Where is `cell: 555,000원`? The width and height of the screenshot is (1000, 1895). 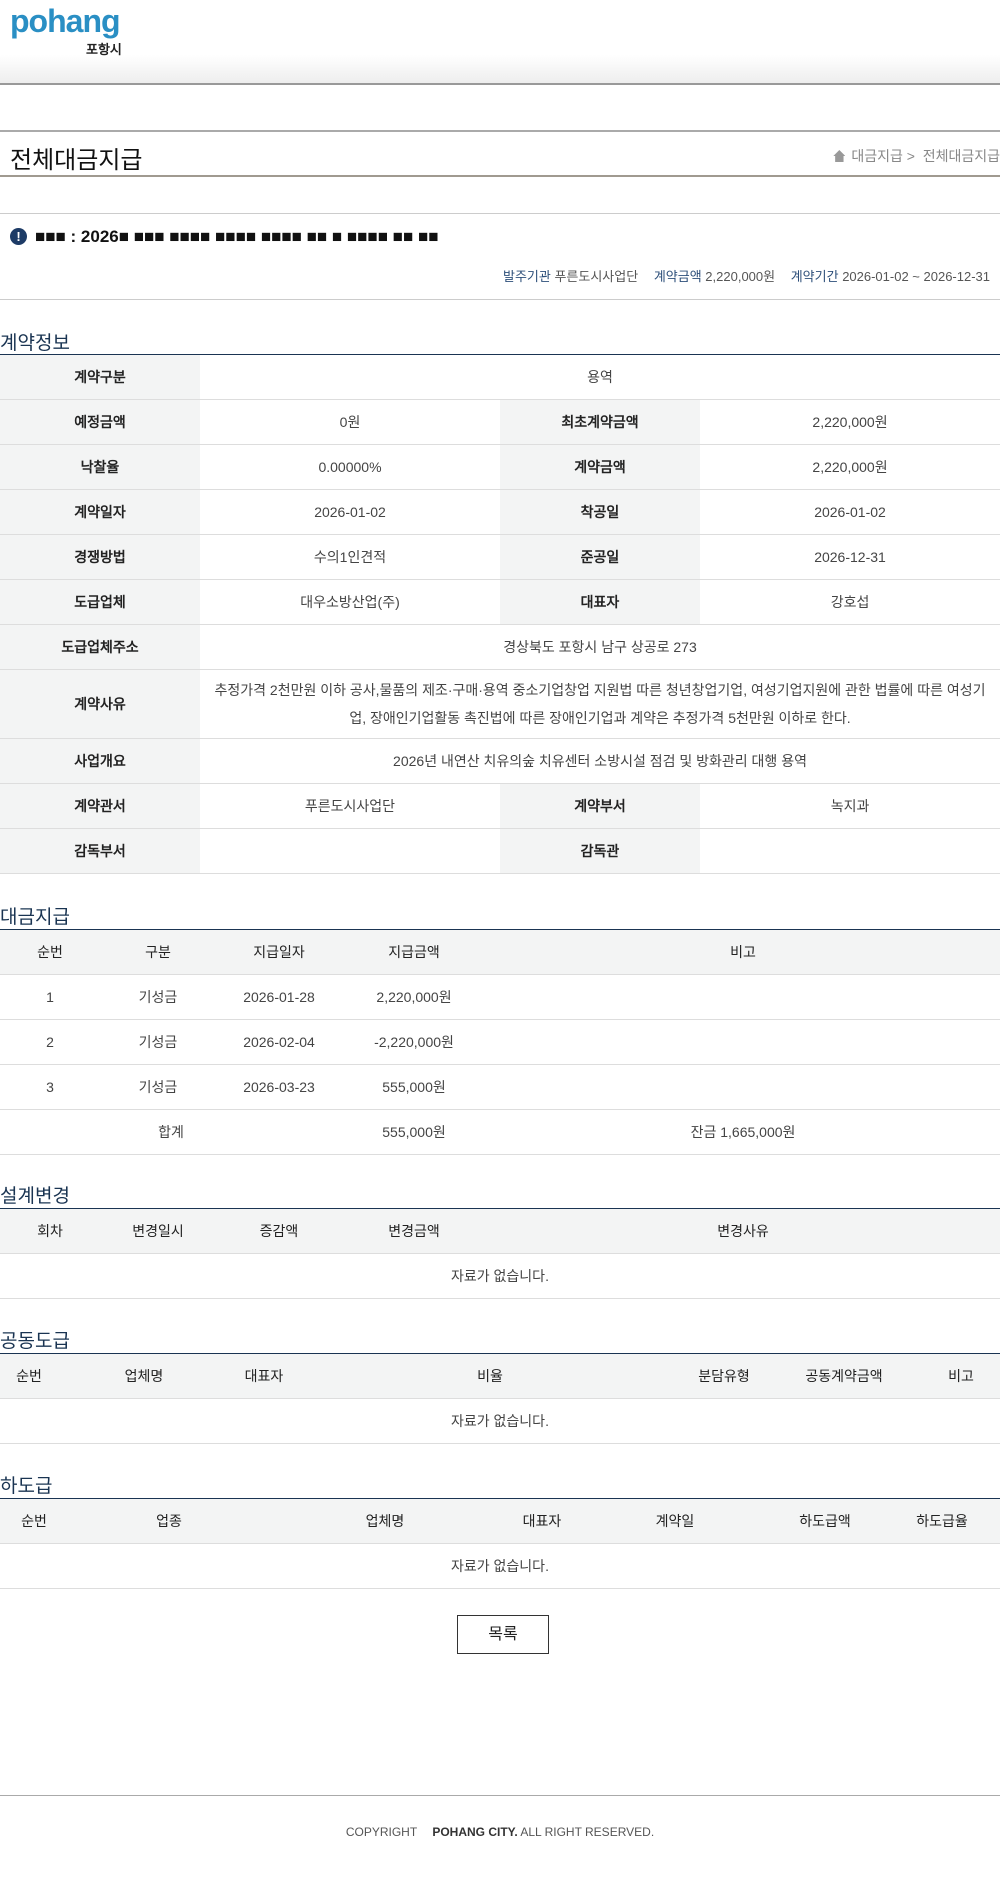 cell: 555,000원 is located at coordinates (414, 1087).